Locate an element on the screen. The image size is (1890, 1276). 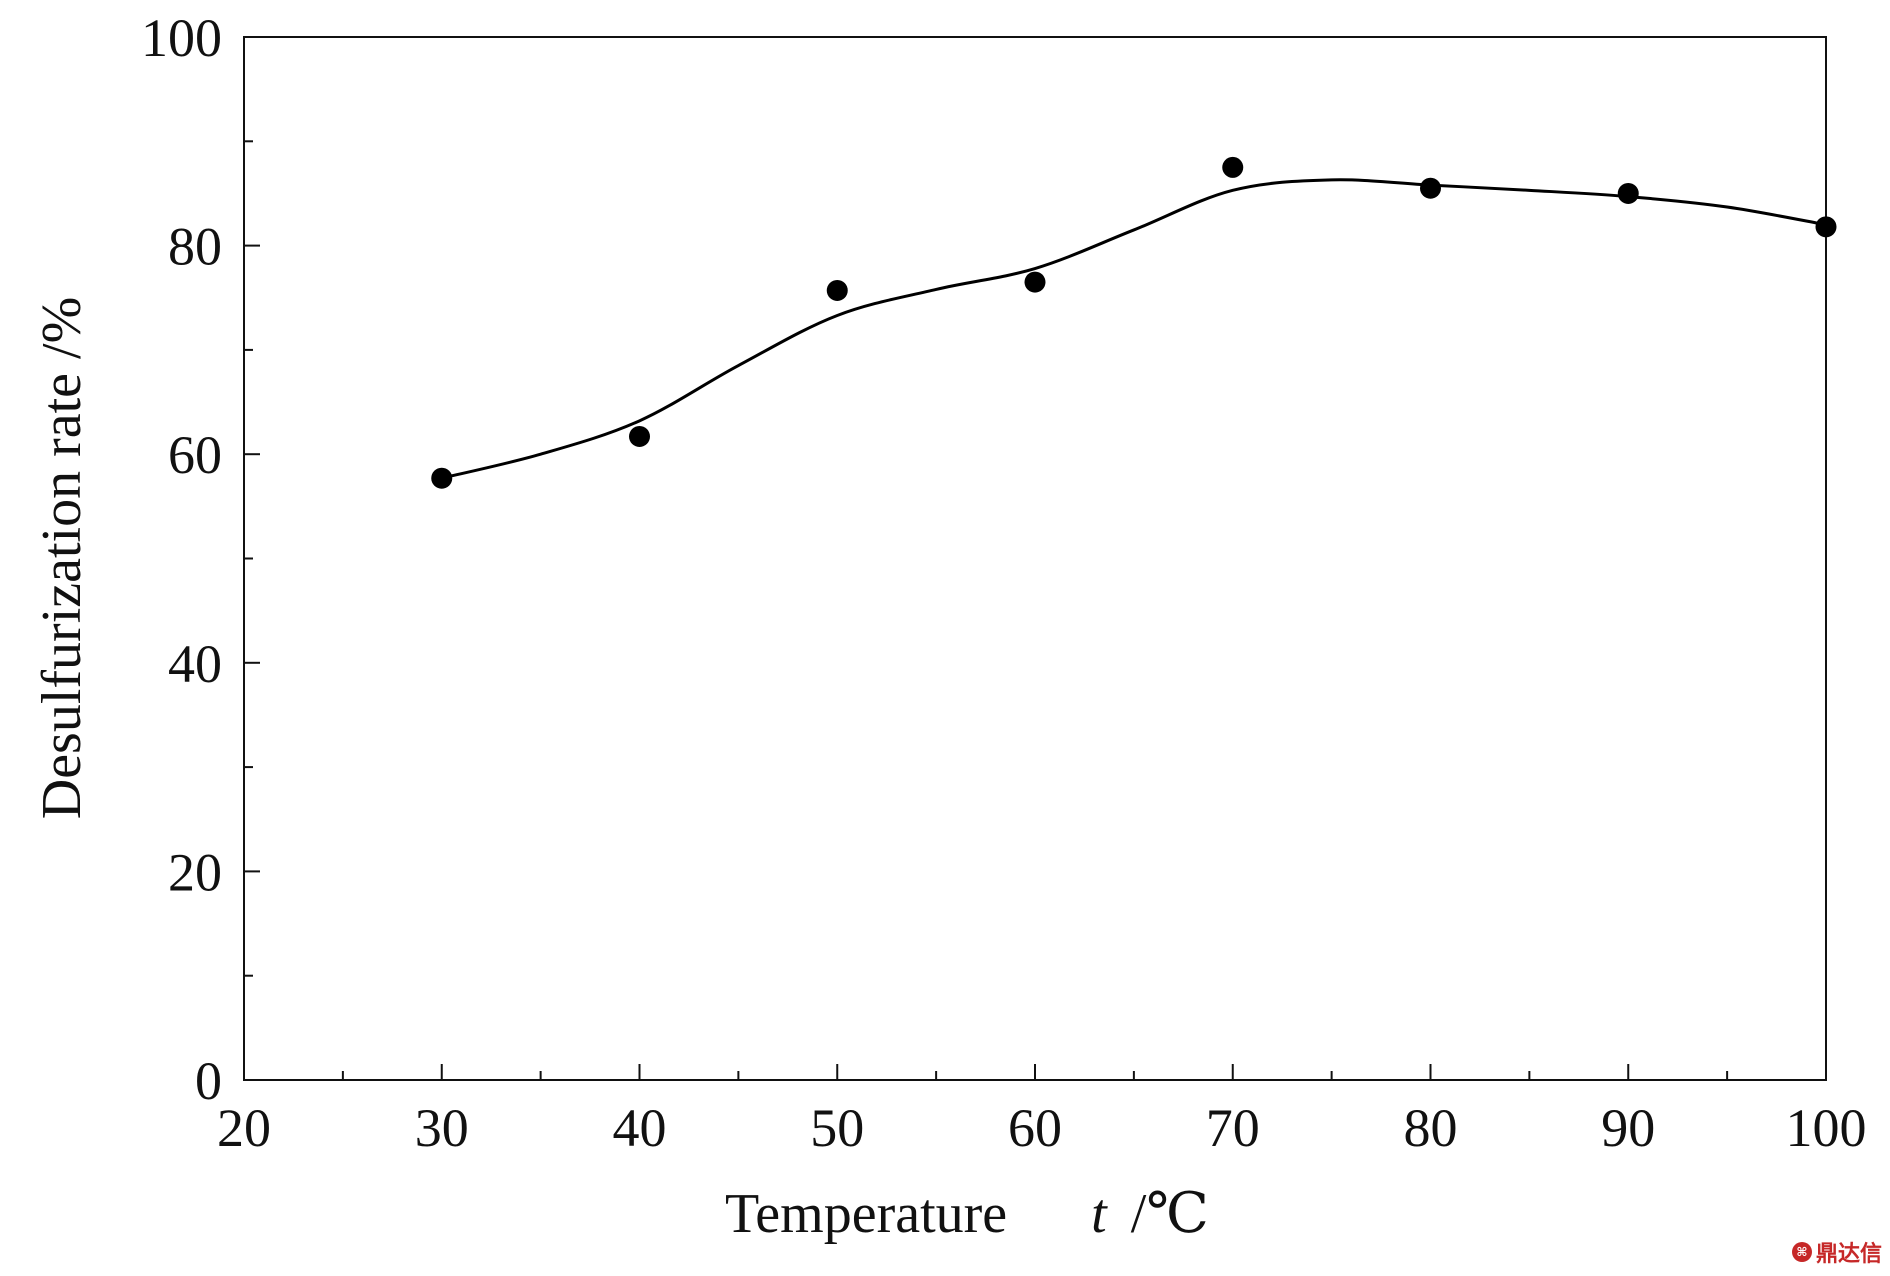
x-tick-label: 50 is located at coordinates (837, 1128).